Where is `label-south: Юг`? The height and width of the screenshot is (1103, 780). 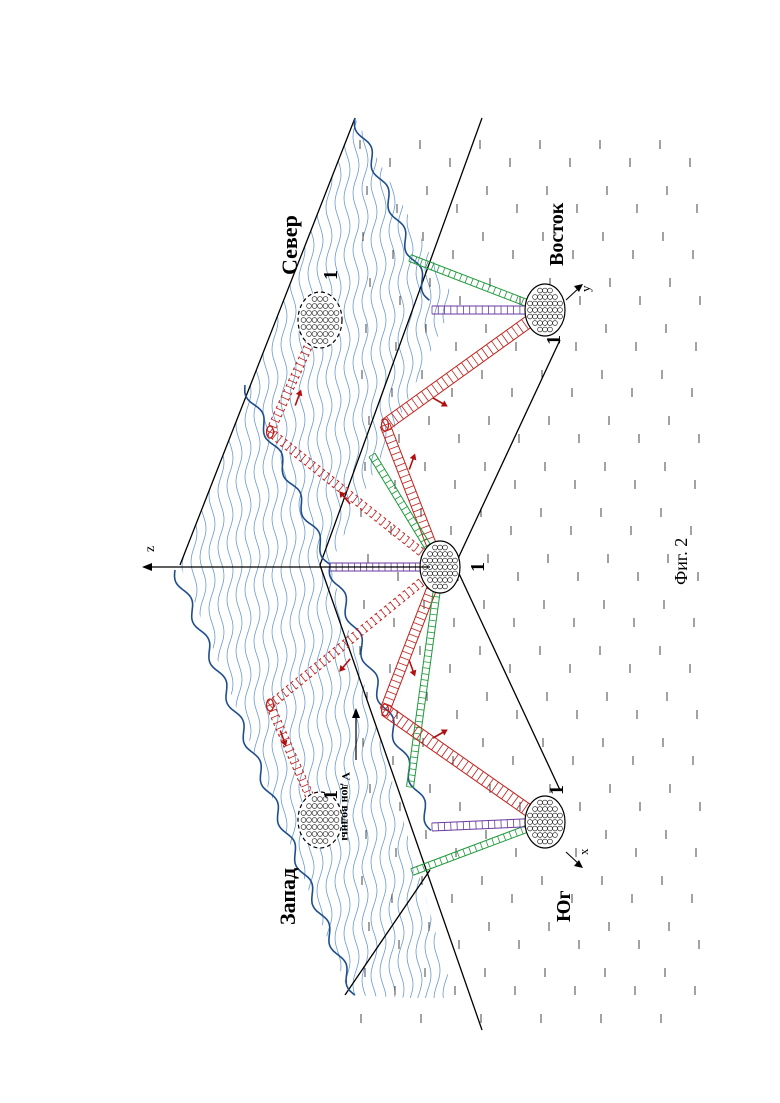 label-south: Юг is located at coordinates (564, 906).